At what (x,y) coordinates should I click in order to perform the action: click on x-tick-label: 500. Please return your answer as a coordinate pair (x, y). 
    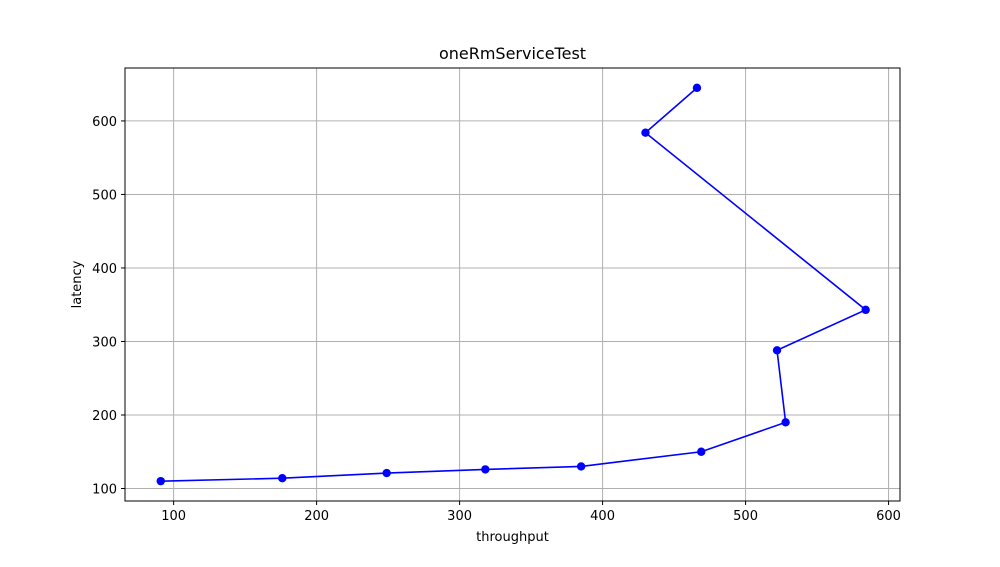
    Looking at the image, I should click on (745, 516).